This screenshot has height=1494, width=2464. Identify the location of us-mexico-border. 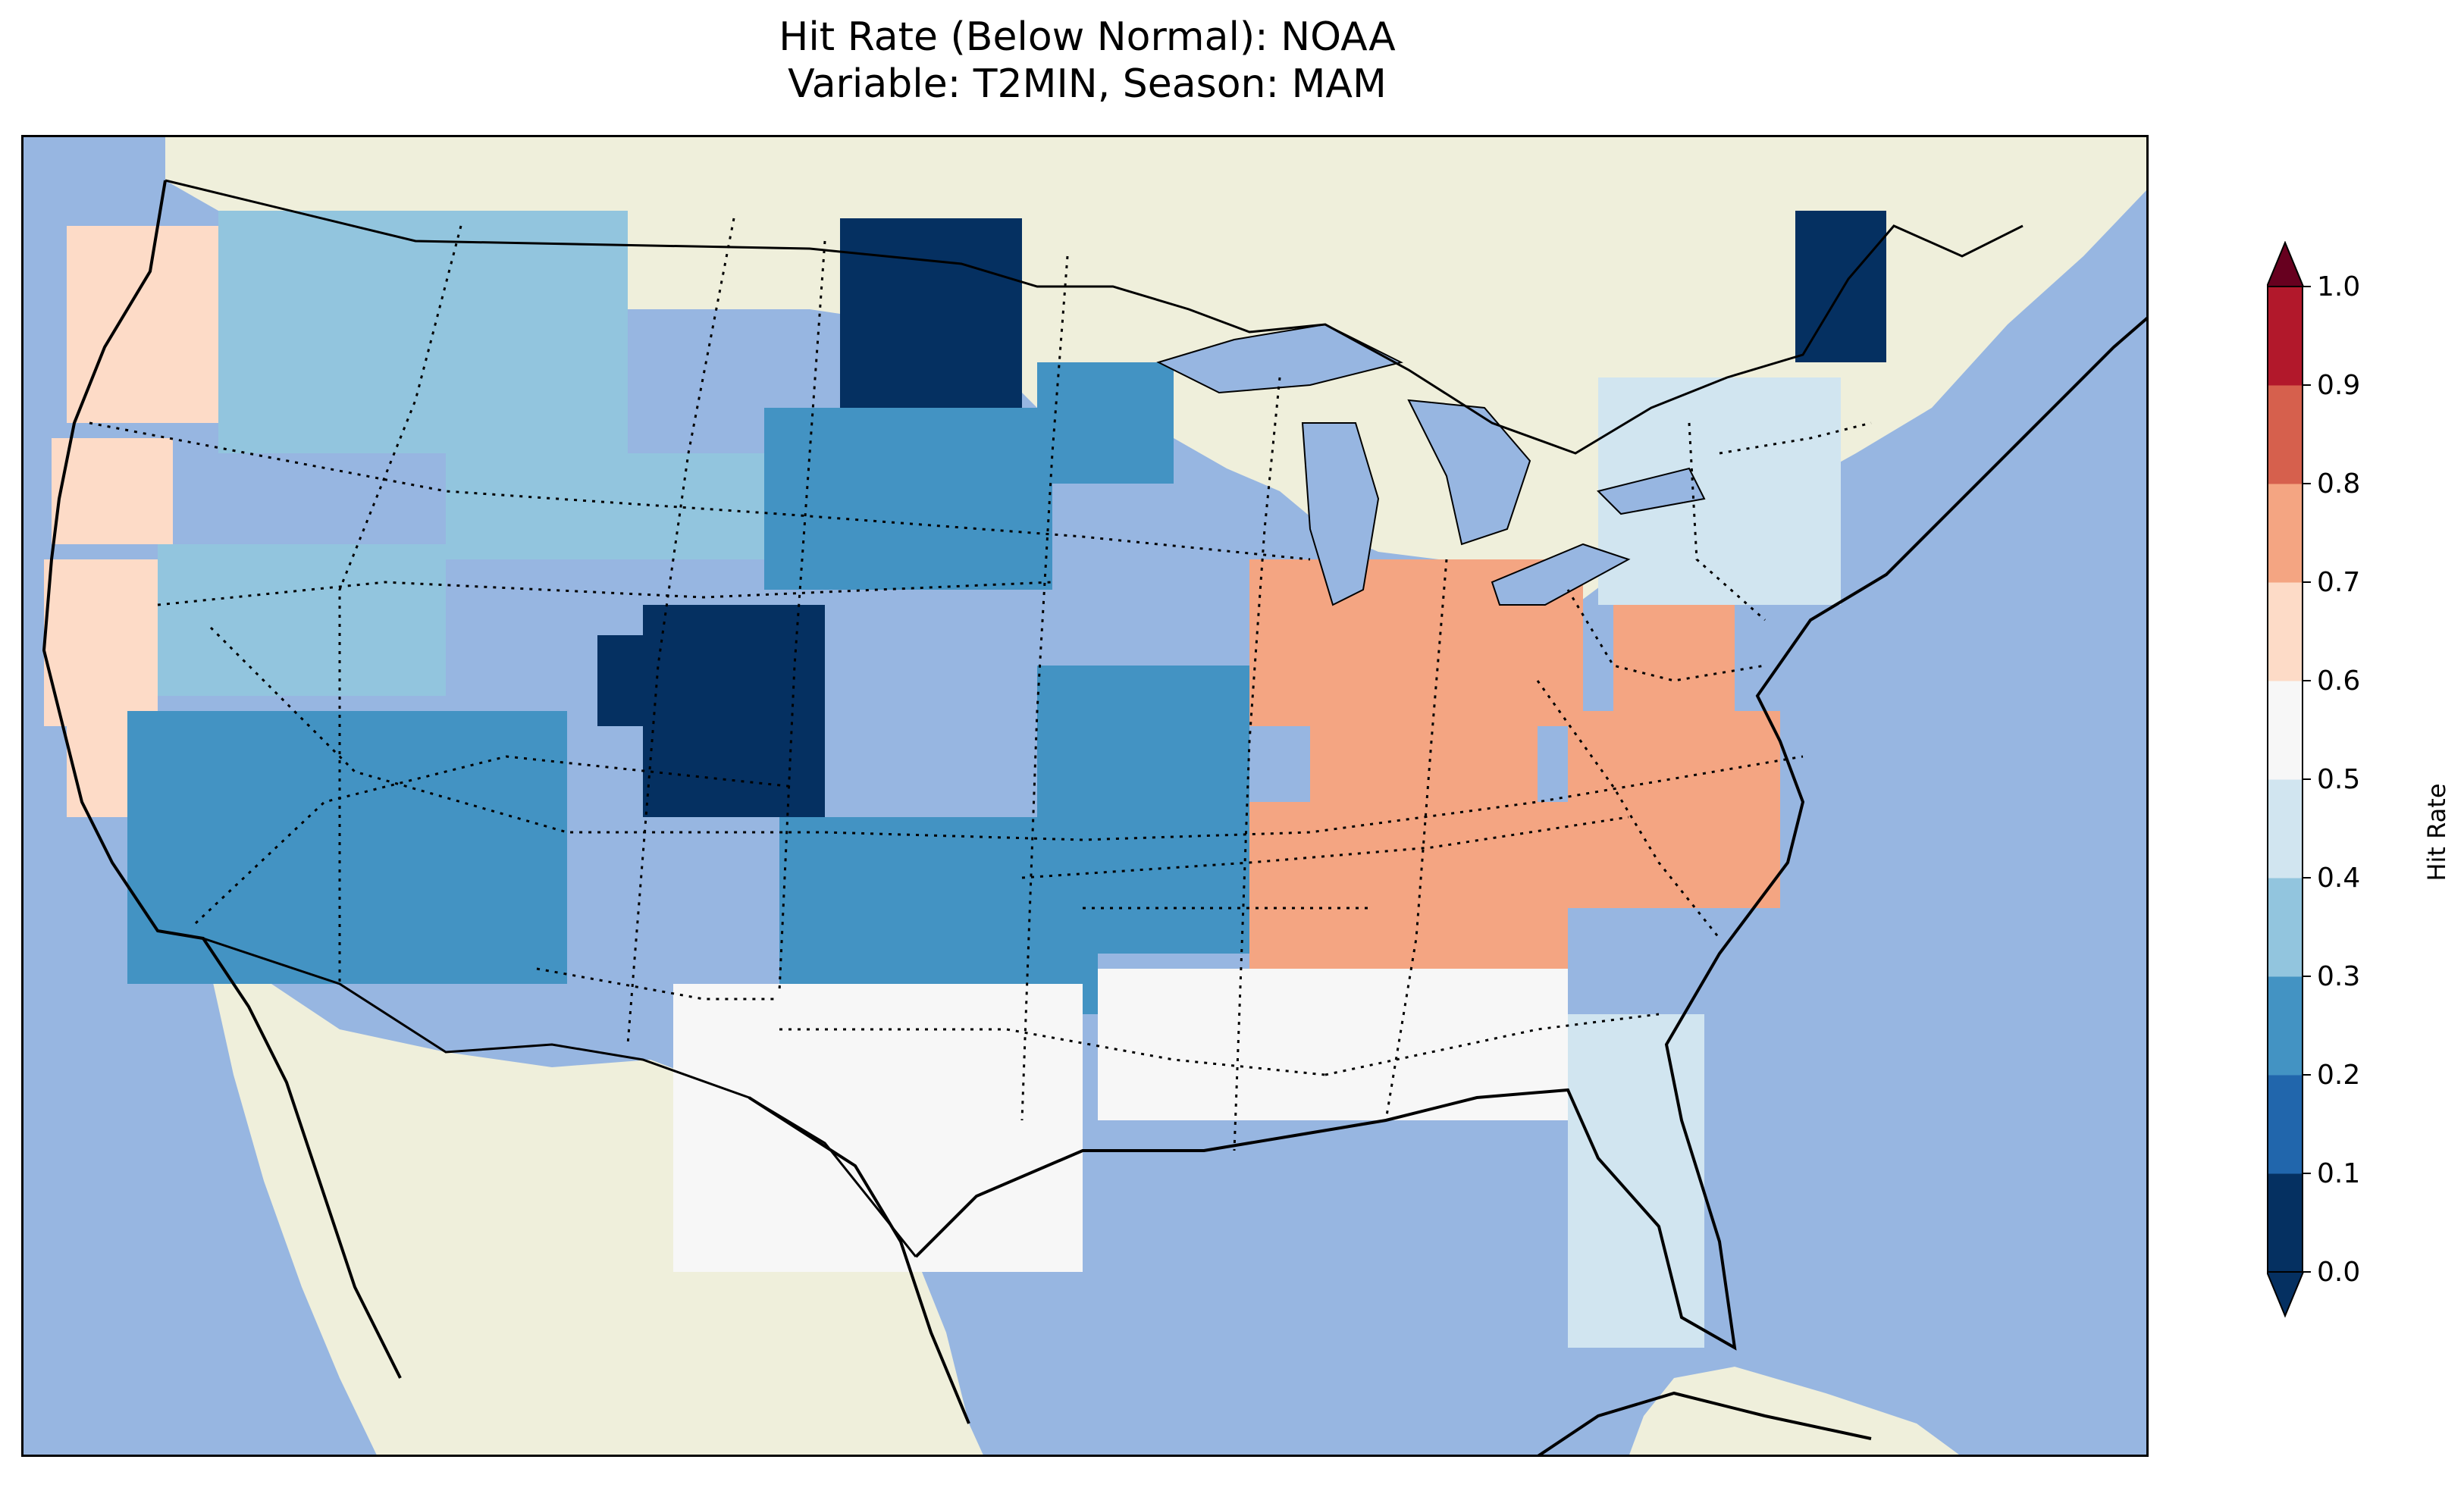
(560, 1097).